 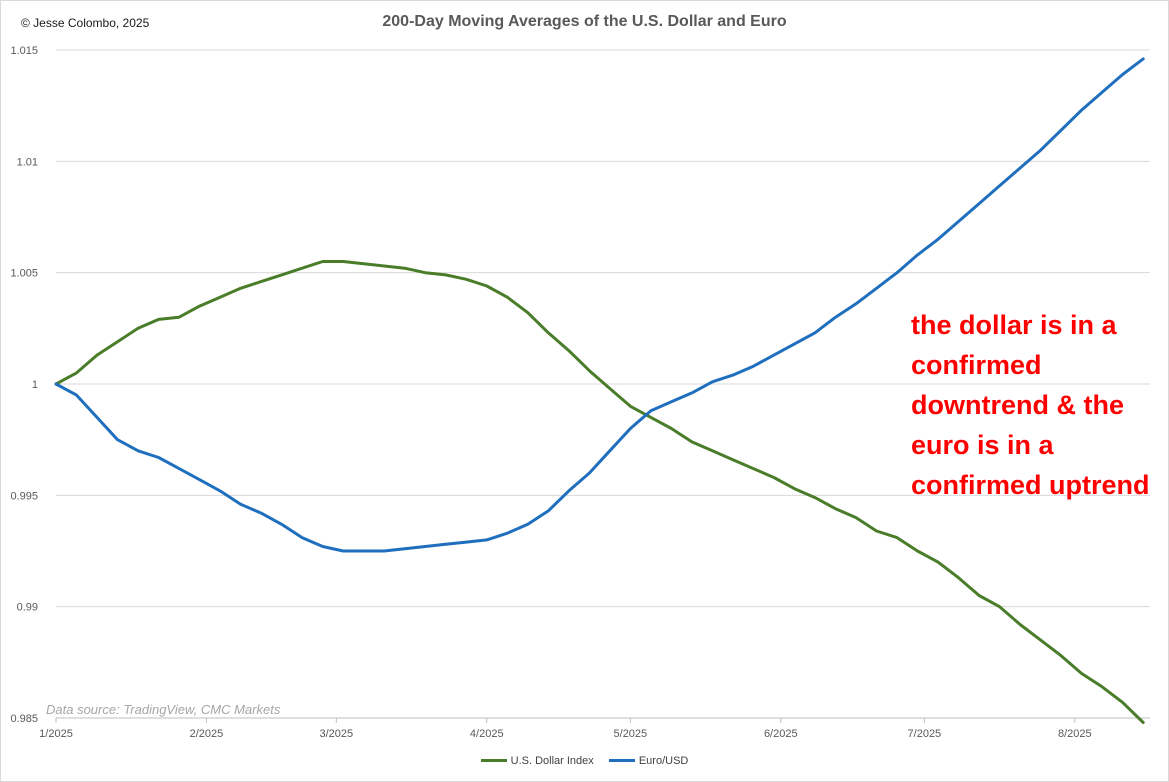 I want to click on legend-label-eur: Euro/USD, so click(x=663, y=760).